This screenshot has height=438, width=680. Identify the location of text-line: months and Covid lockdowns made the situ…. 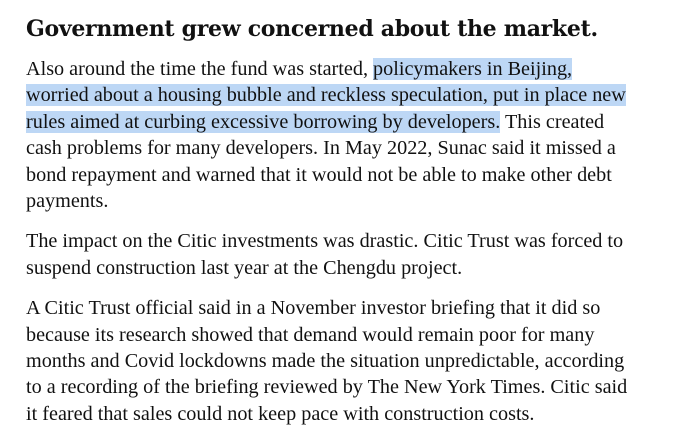
(325, 361).